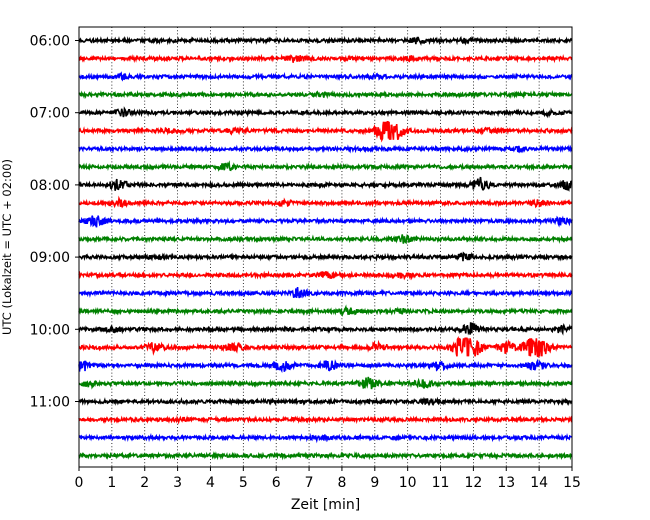 The image size is (650, 520). What do you see at coordinates (276, 483) in the screenshot?
I see `x-tick-label-6: 6` at bounding box center [276, 483].